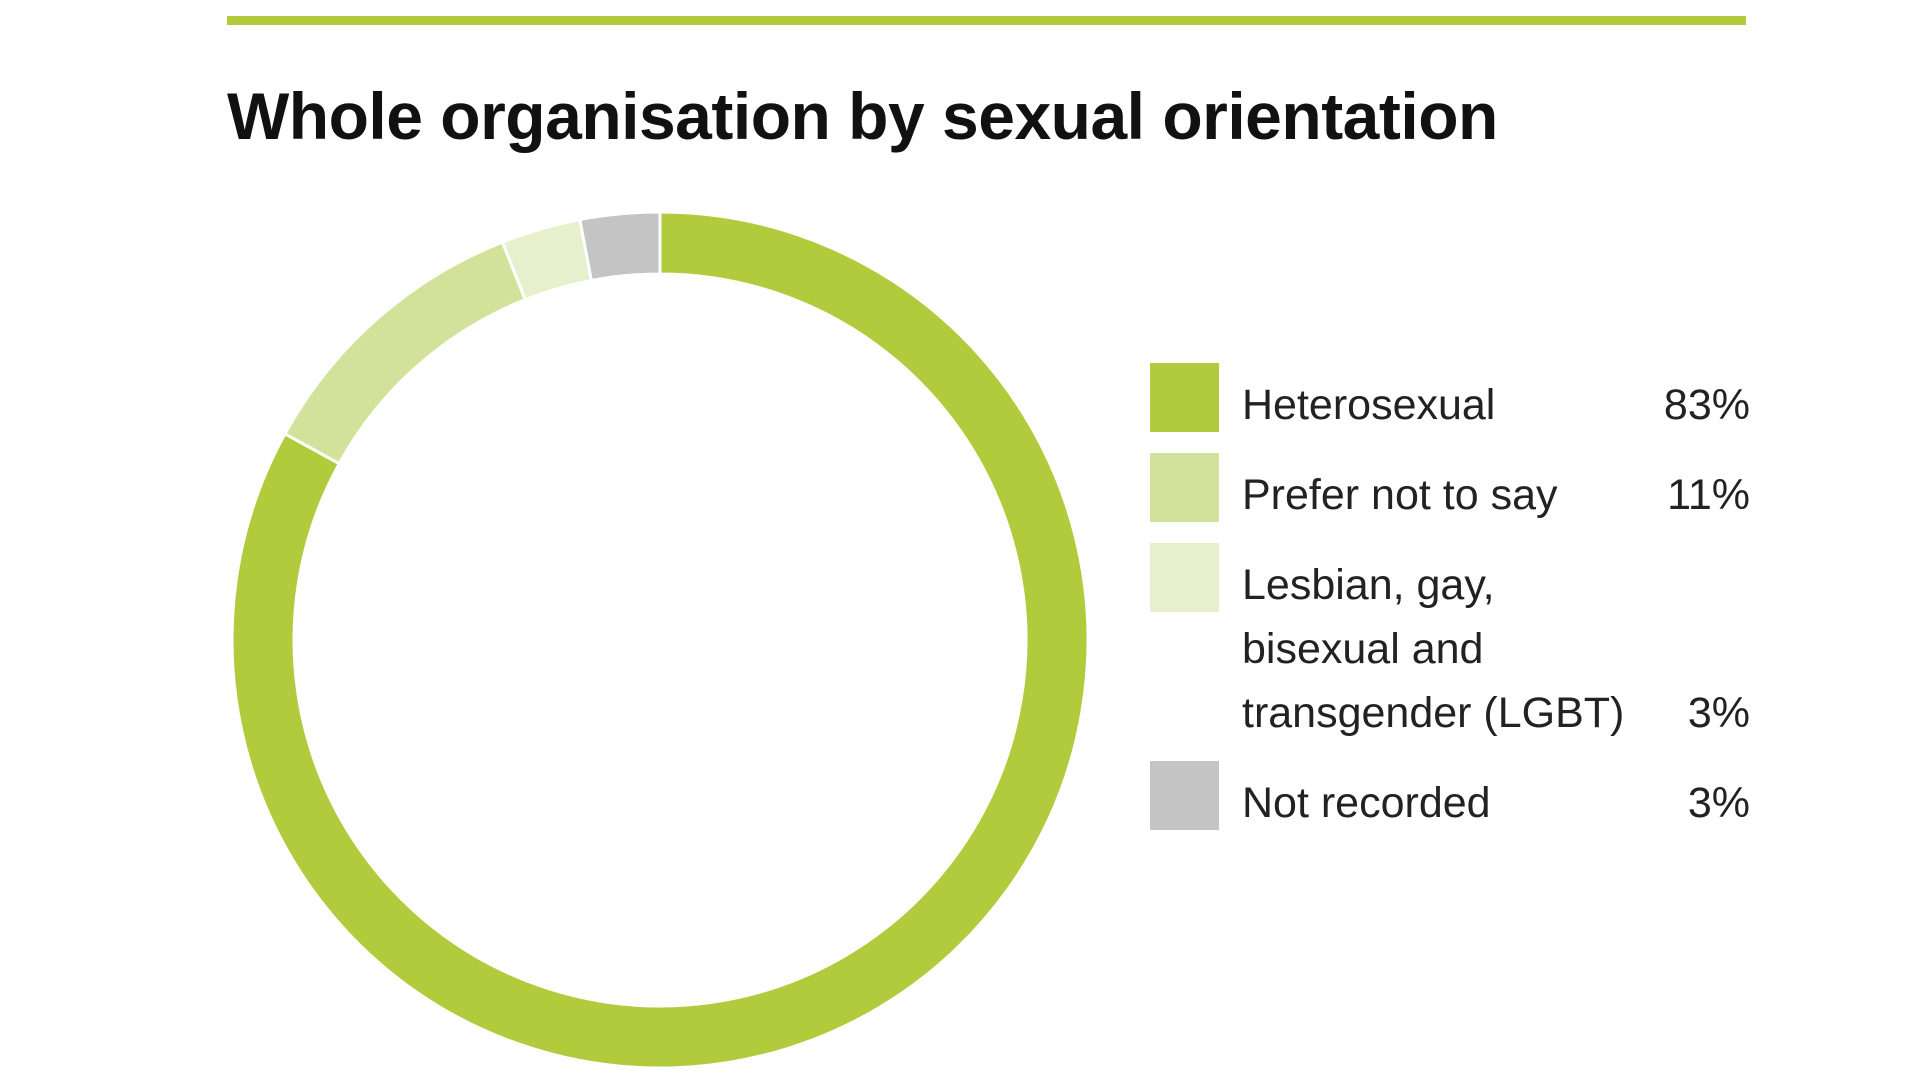  Describe the element at coordinates (620, 246) in the screenshot. I see `donut-slice-not-recorded` at that location.